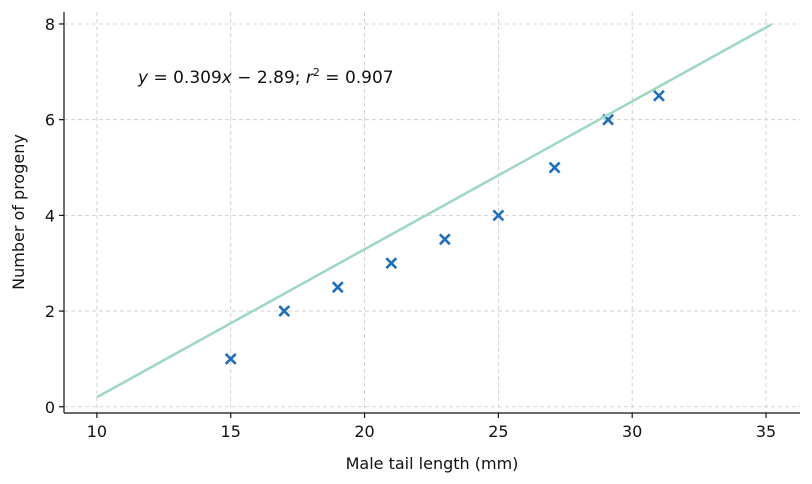 This screenshot has width=812, height=484. Describe the element at coordinates (227, 78) in the screenshot. I see `annotation-part: x` at that location.